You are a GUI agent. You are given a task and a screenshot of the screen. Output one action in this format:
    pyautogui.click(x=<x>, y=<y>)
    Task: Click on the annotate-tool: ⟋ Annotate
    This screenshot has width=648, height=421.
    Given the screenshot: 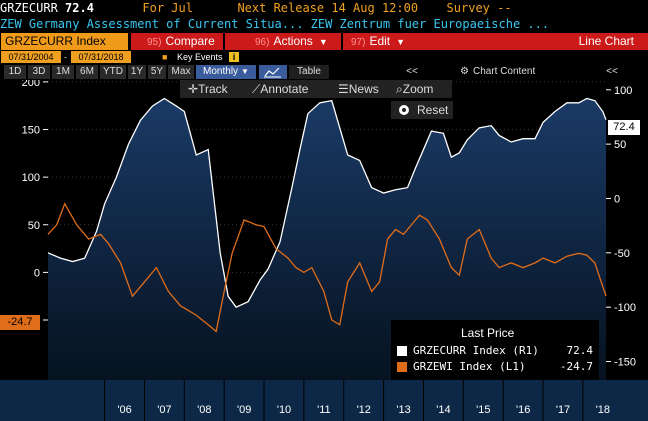 What is the action you would take?
    pyautogui.click(x=280, y=89)
    